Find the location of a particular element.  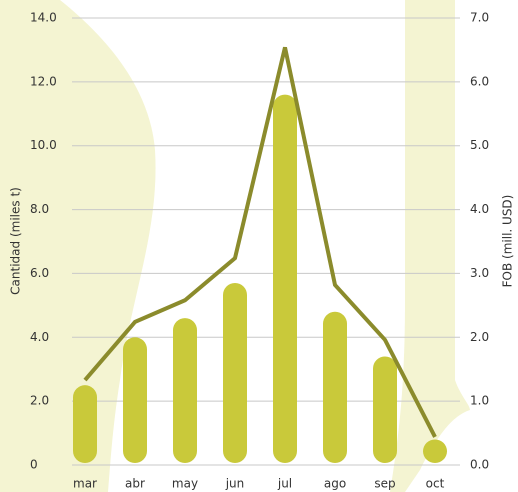

y2-tick-label: 0.0 is located at coordinates (479, 465).